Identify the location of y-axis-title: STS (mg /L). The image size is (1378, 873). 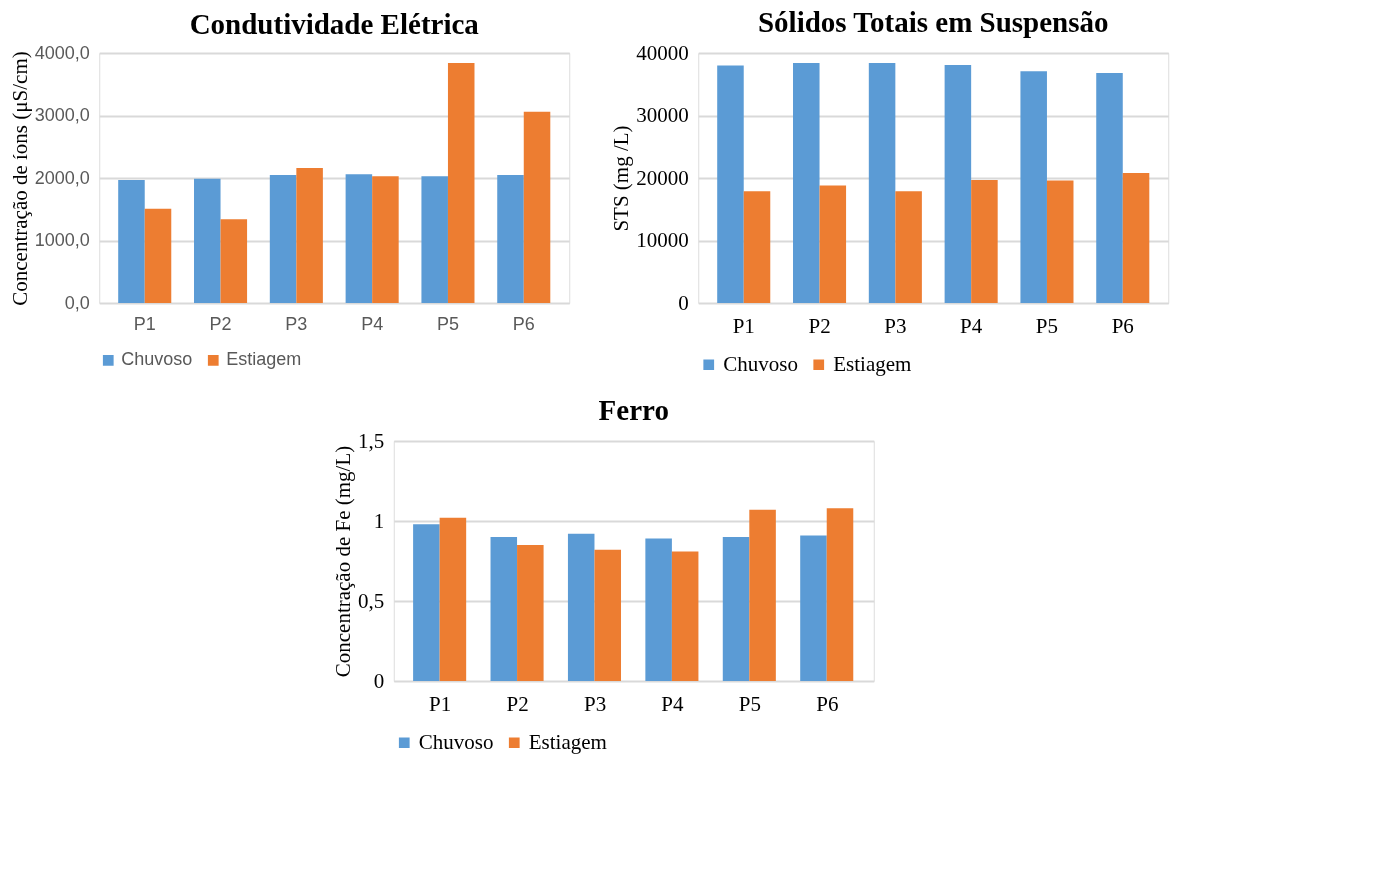
(621, 178).